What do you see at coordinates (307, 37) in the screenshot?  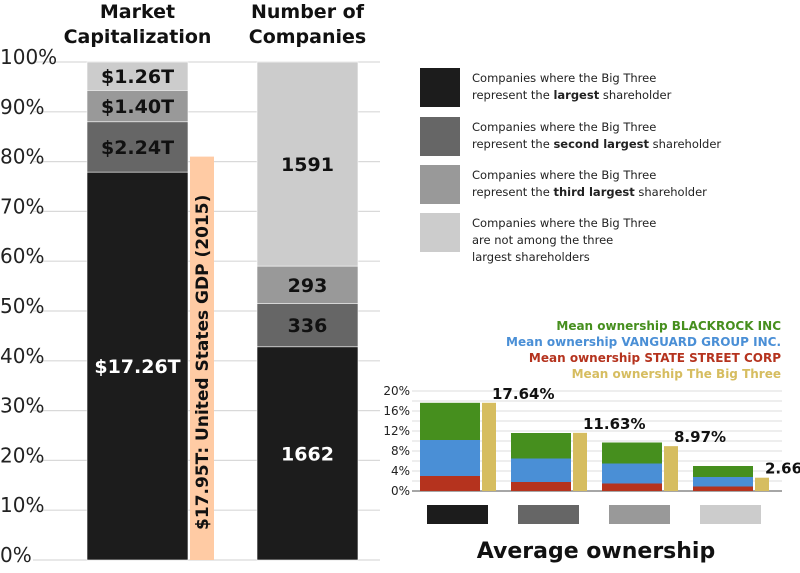 I see `column-header: Companies` at bounding box center [307, 37].